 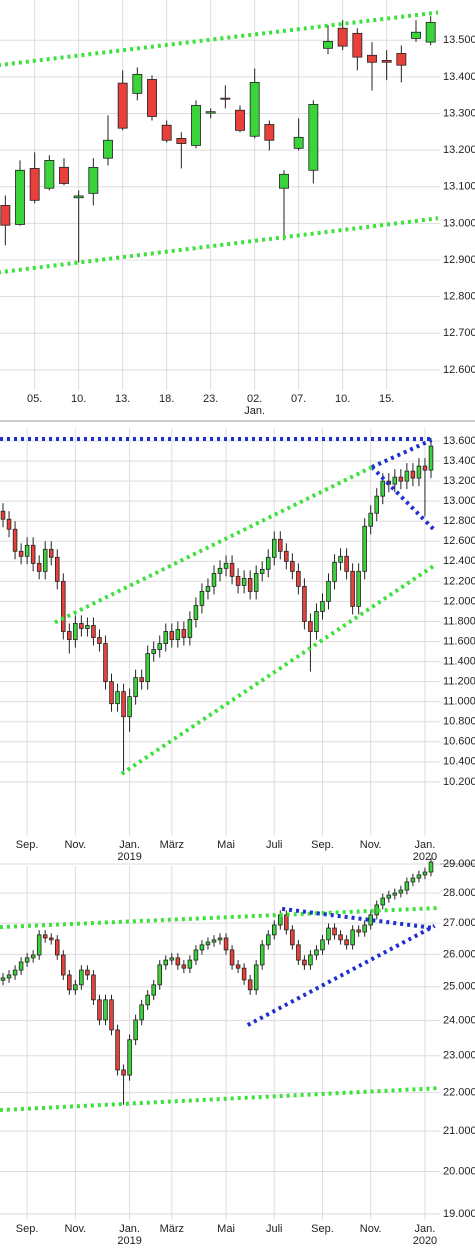 I want to click on y-tick-label: 11.800, so click(x=459, y=621).